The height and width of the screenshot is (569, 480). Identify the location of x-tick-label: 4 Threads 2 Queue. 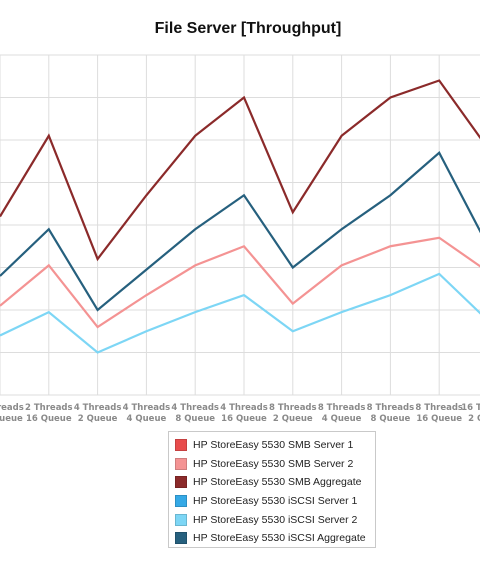
(98, 413).